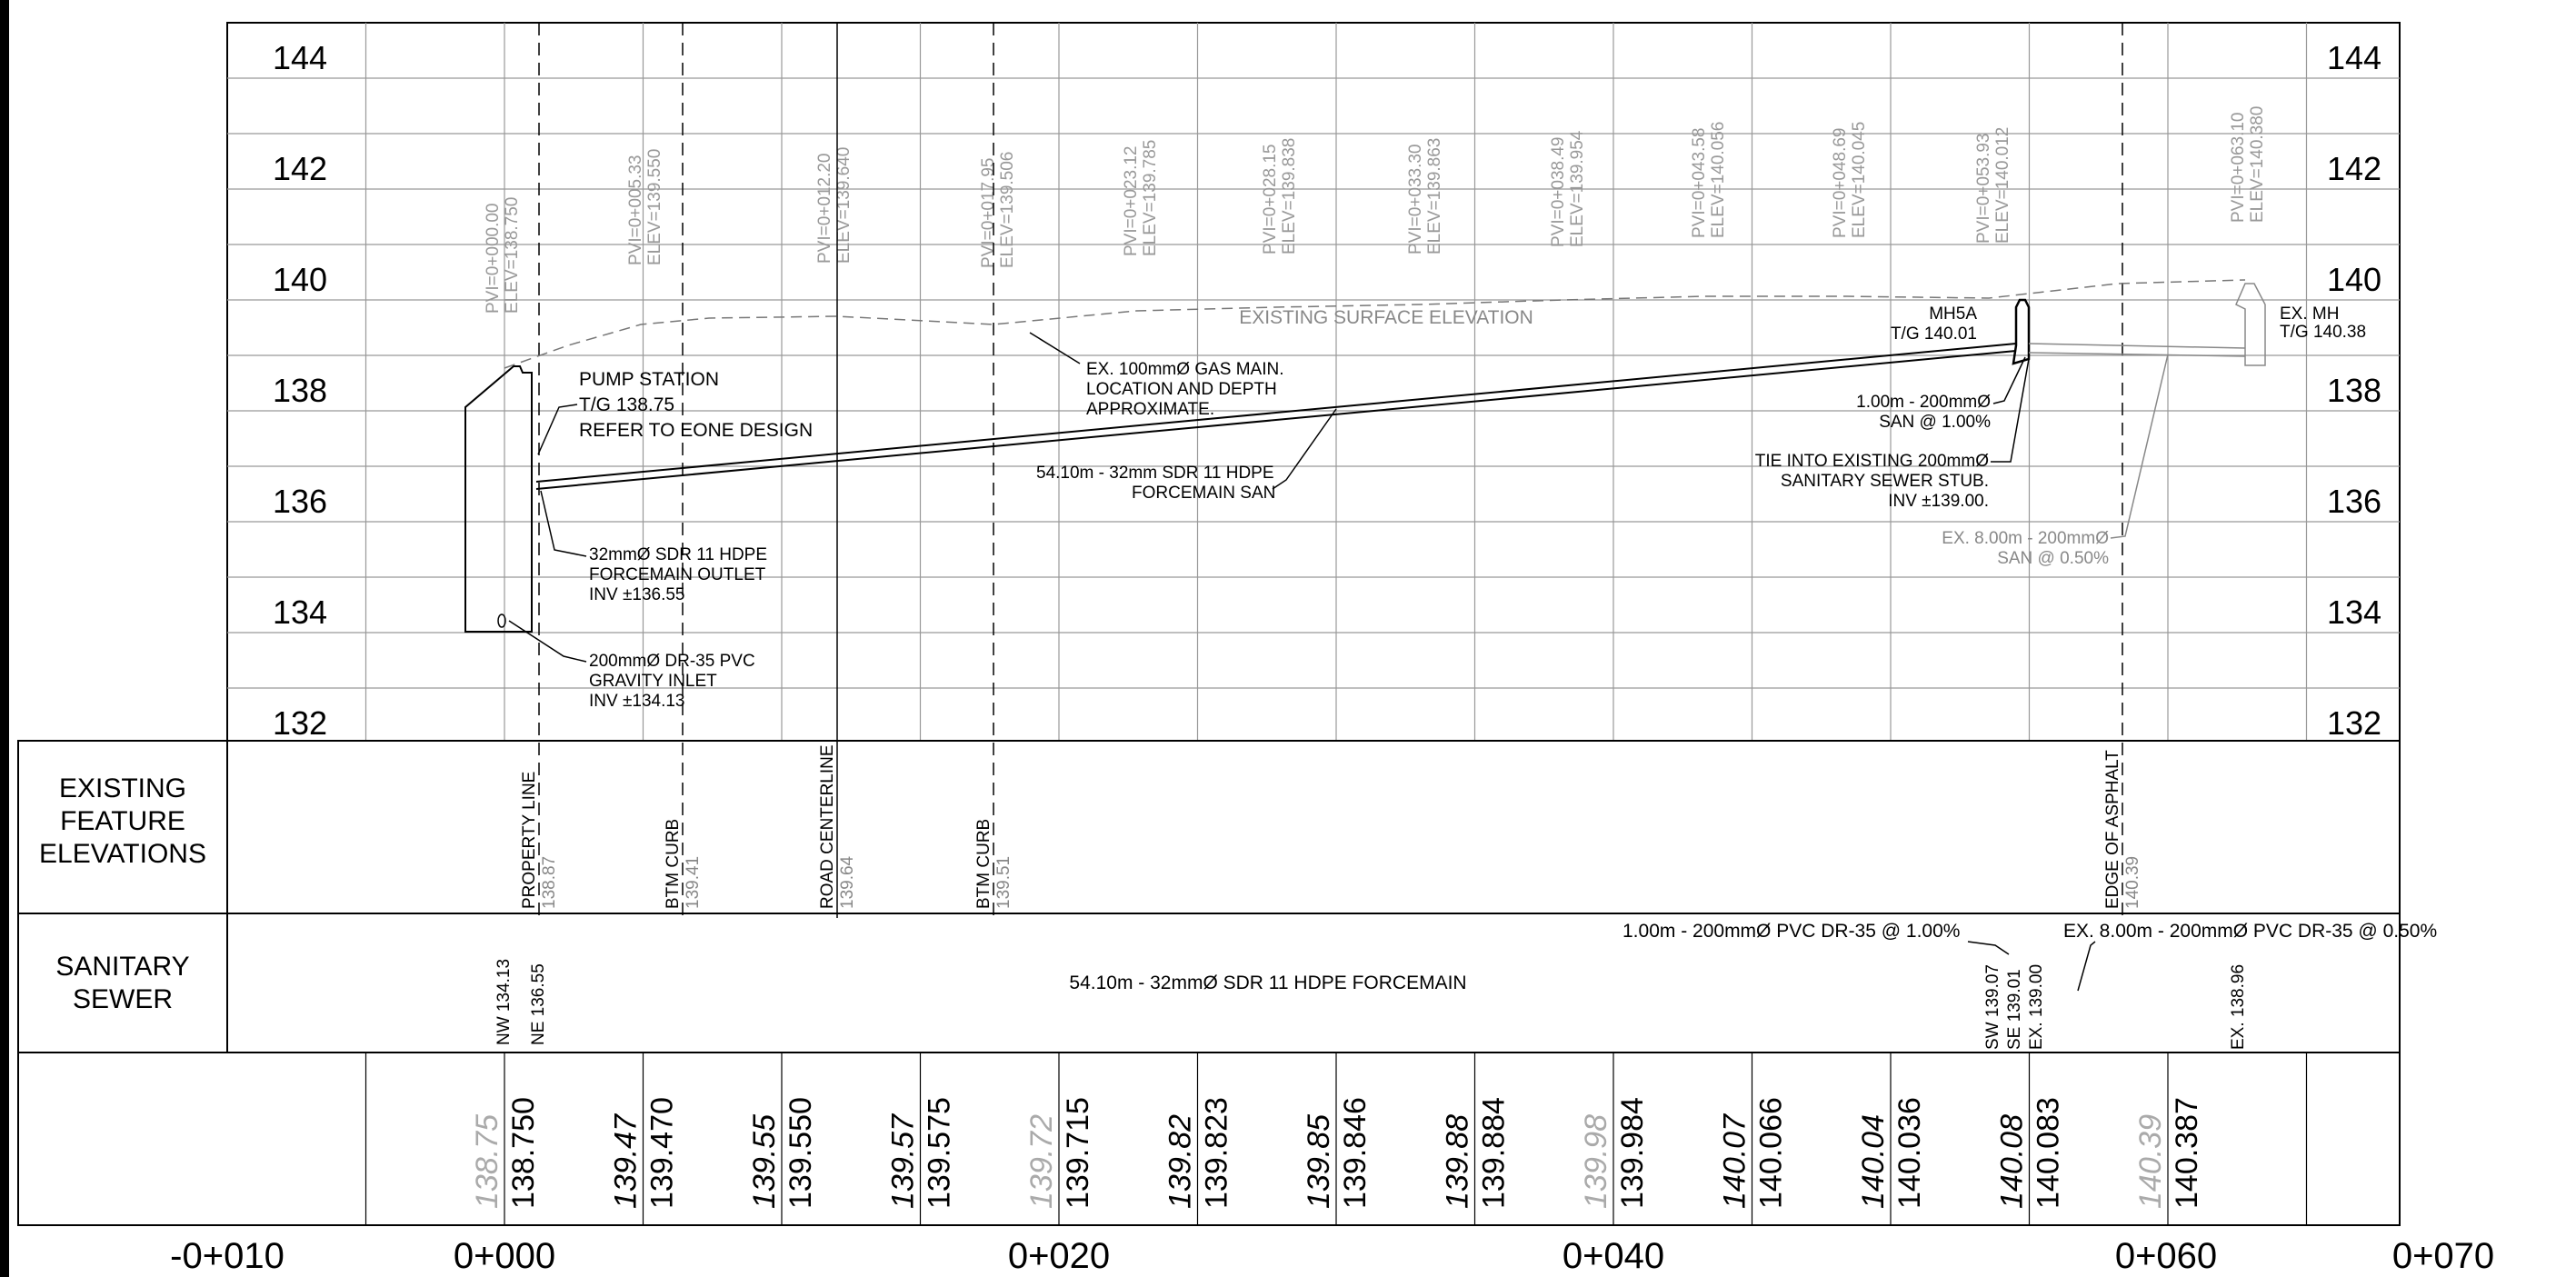 The image size is (2576, 1277). I want to click on svg-text: ELEV=140.056, so click(1718, 180).